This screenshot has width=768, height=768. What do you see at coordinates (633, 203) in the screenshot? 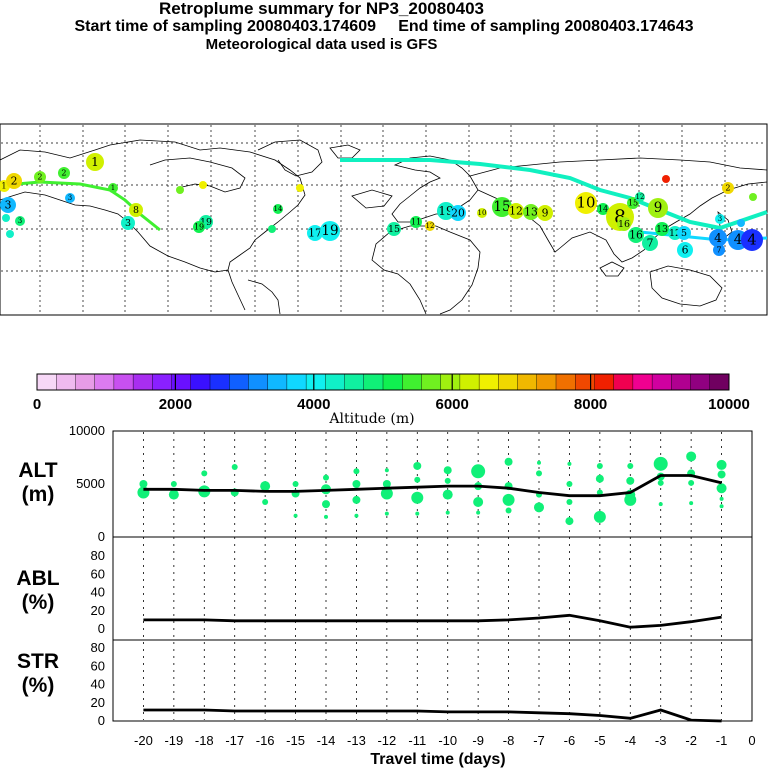
I see `map-marker-label: 15` at bounding box center [633, 203].